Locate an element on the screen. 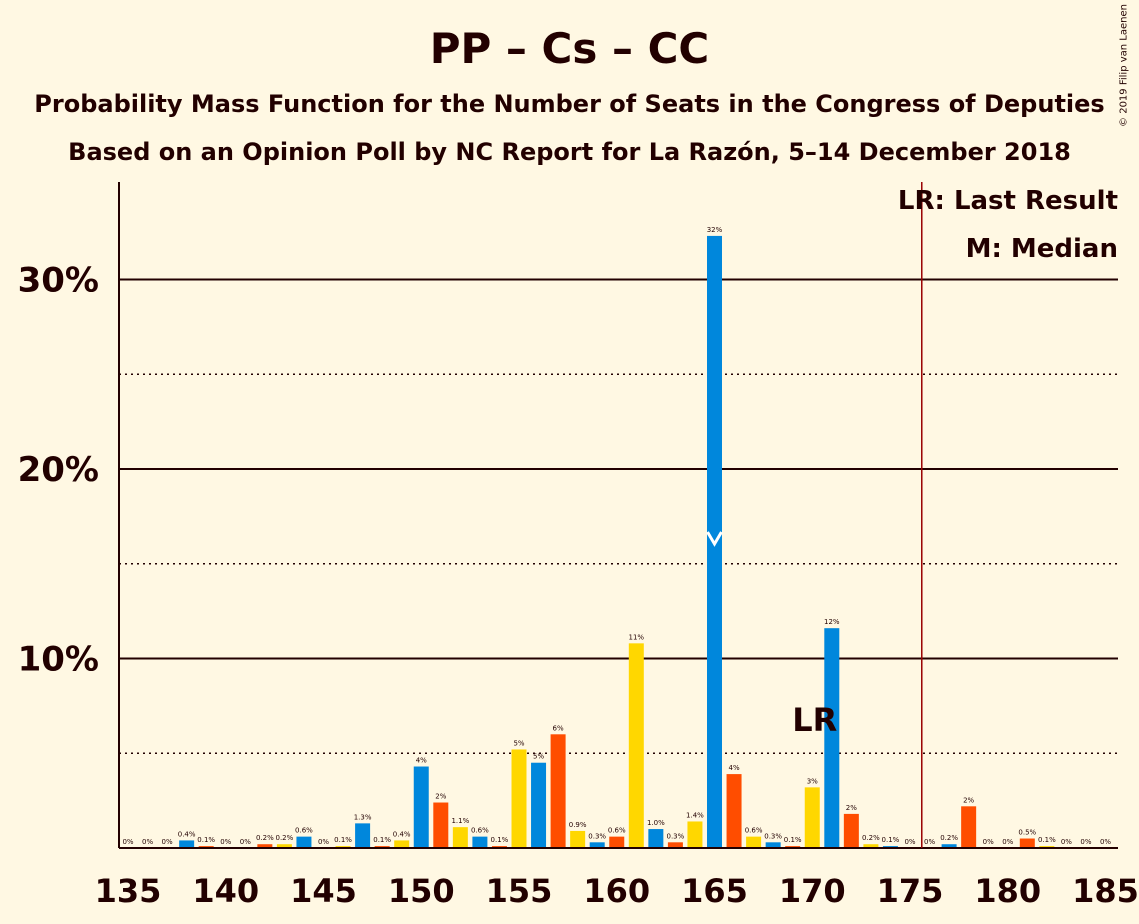 This screenshot has width=1139, height=924. x-tick-label: 180 is located at coordinates (1007, 891).